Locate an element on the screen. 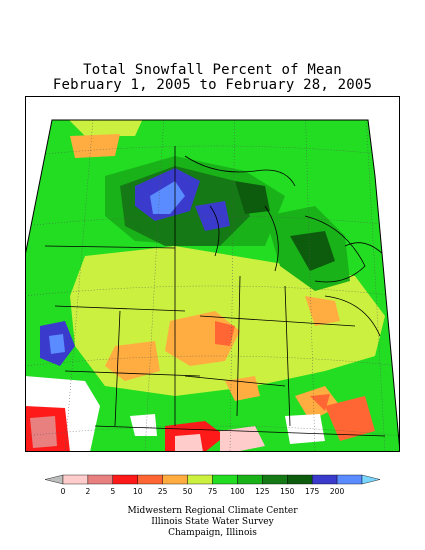  credit-line1: Midwestern Regional Climate Center is located at coordinates (212, 511).